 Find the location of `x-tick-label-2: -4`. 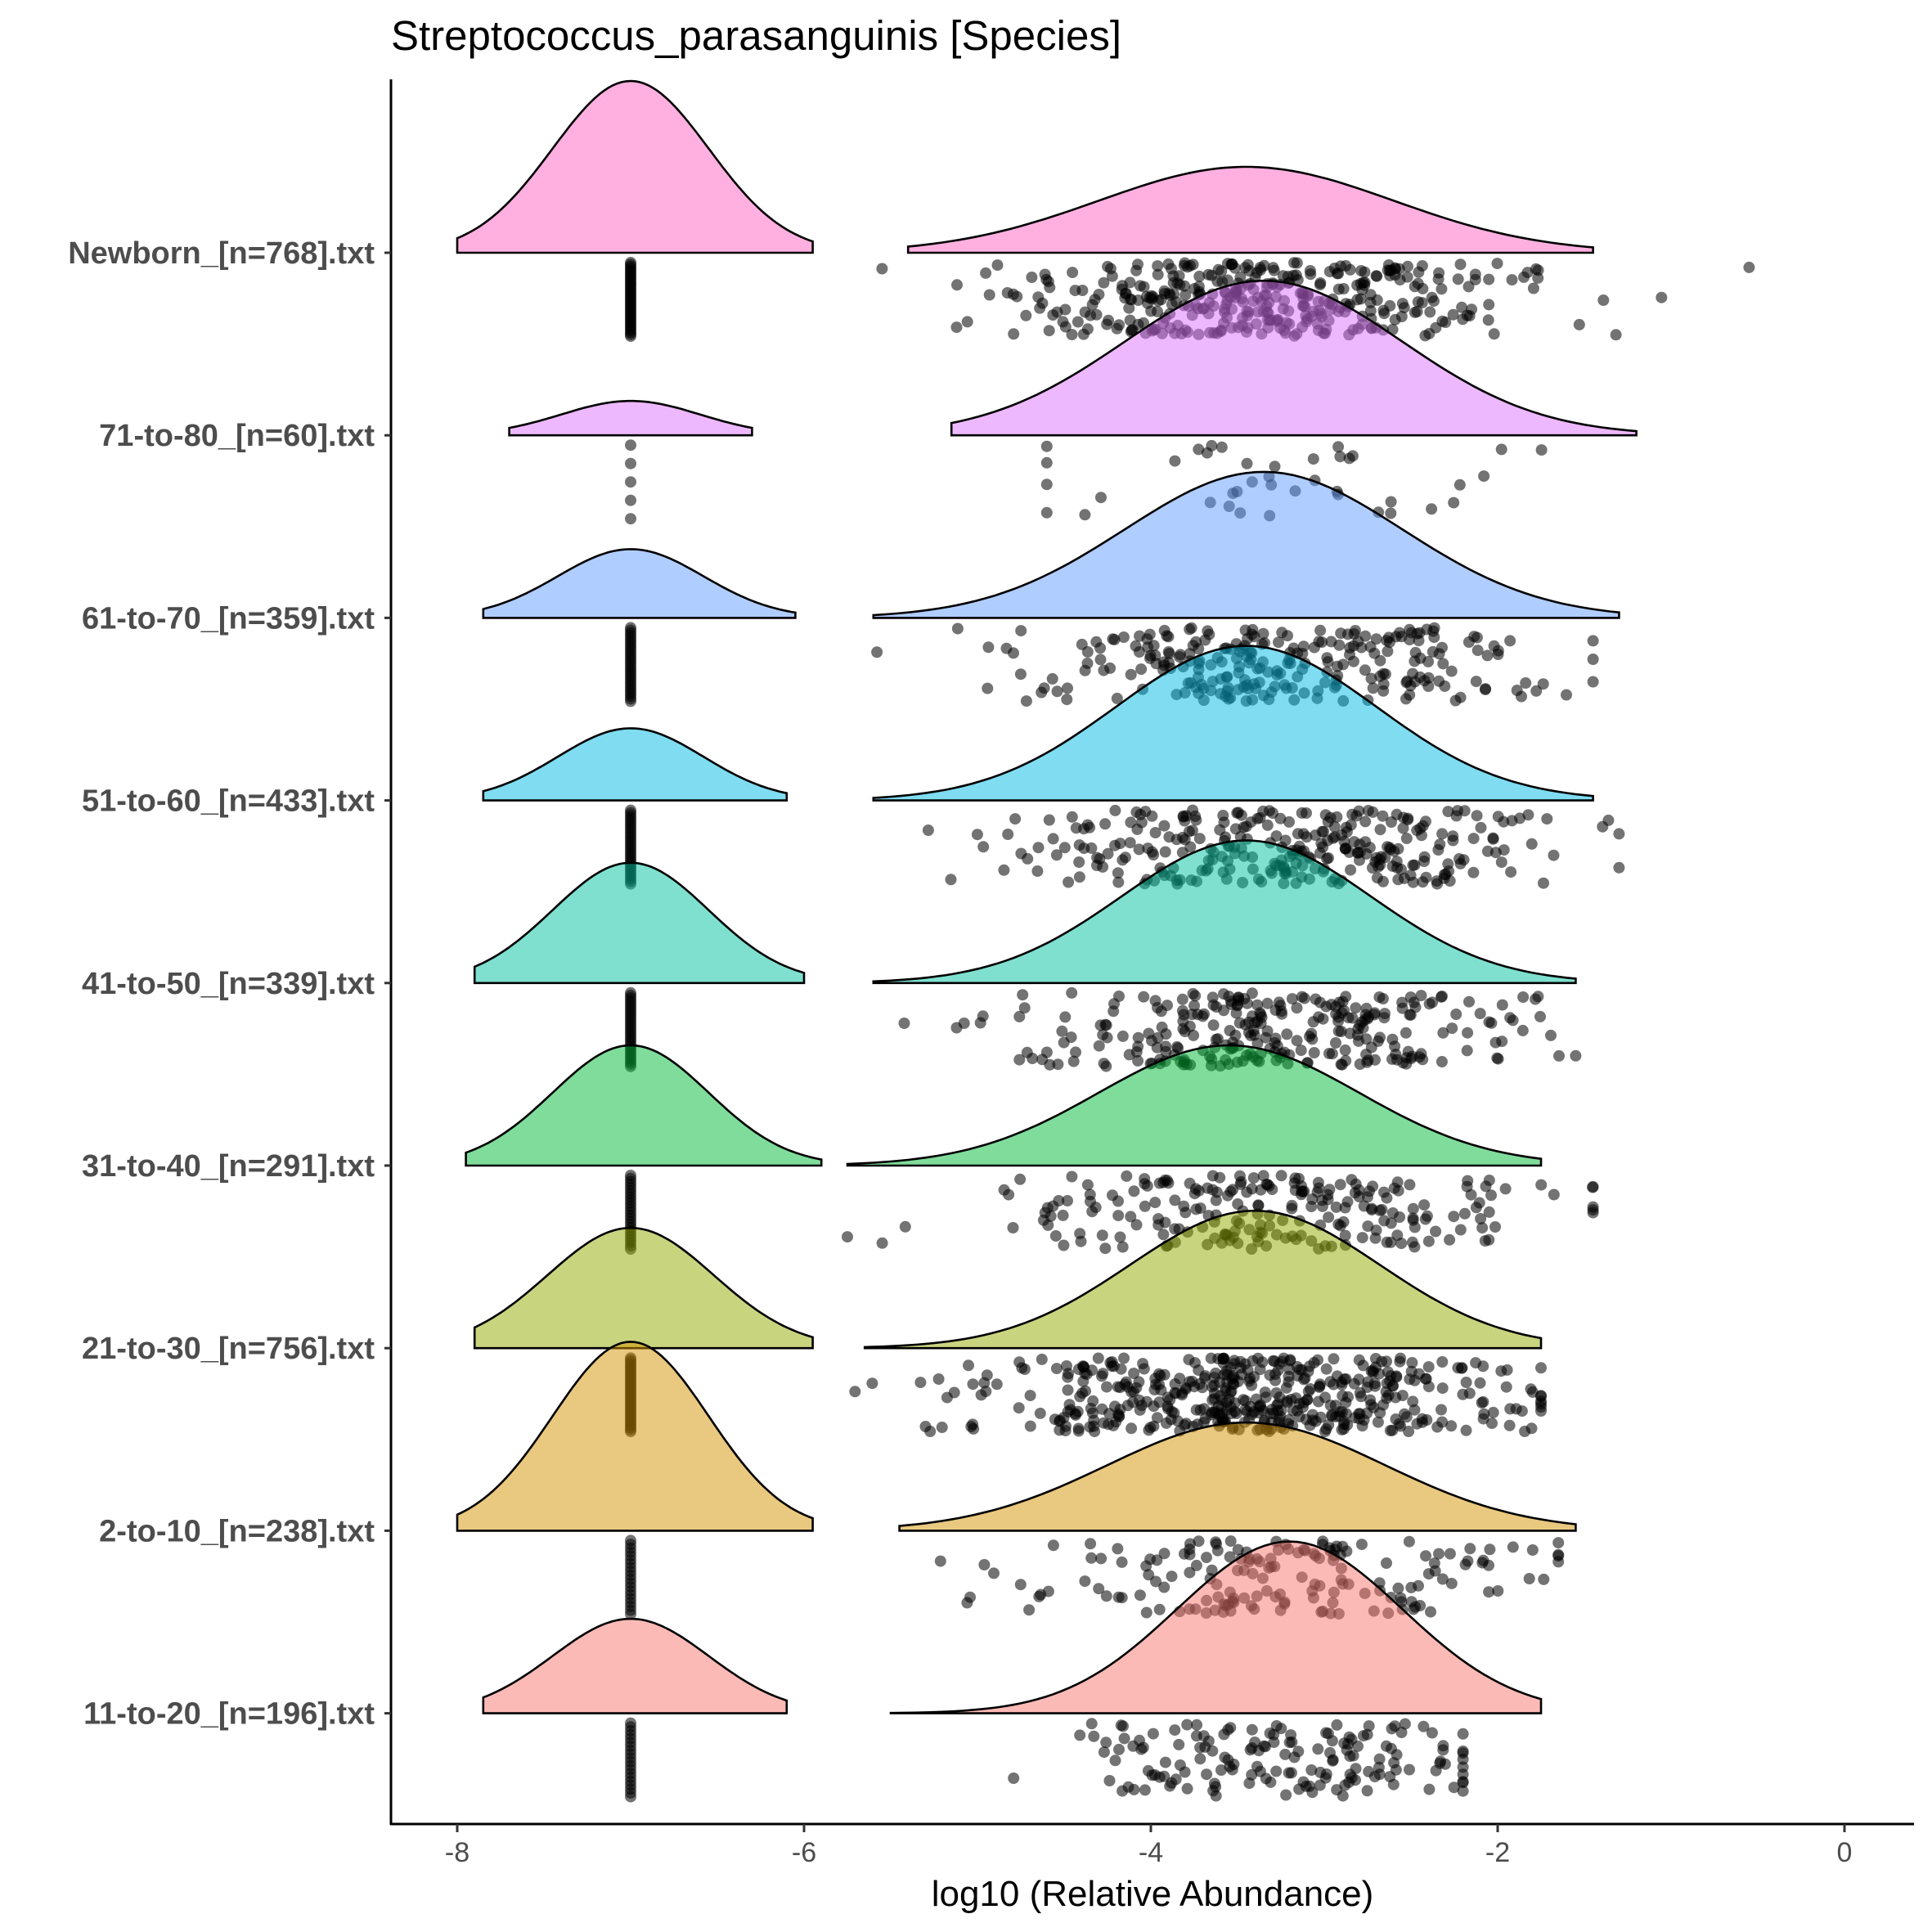

x-tick-label-2: -4 is located at coordinates (1151, 1853).